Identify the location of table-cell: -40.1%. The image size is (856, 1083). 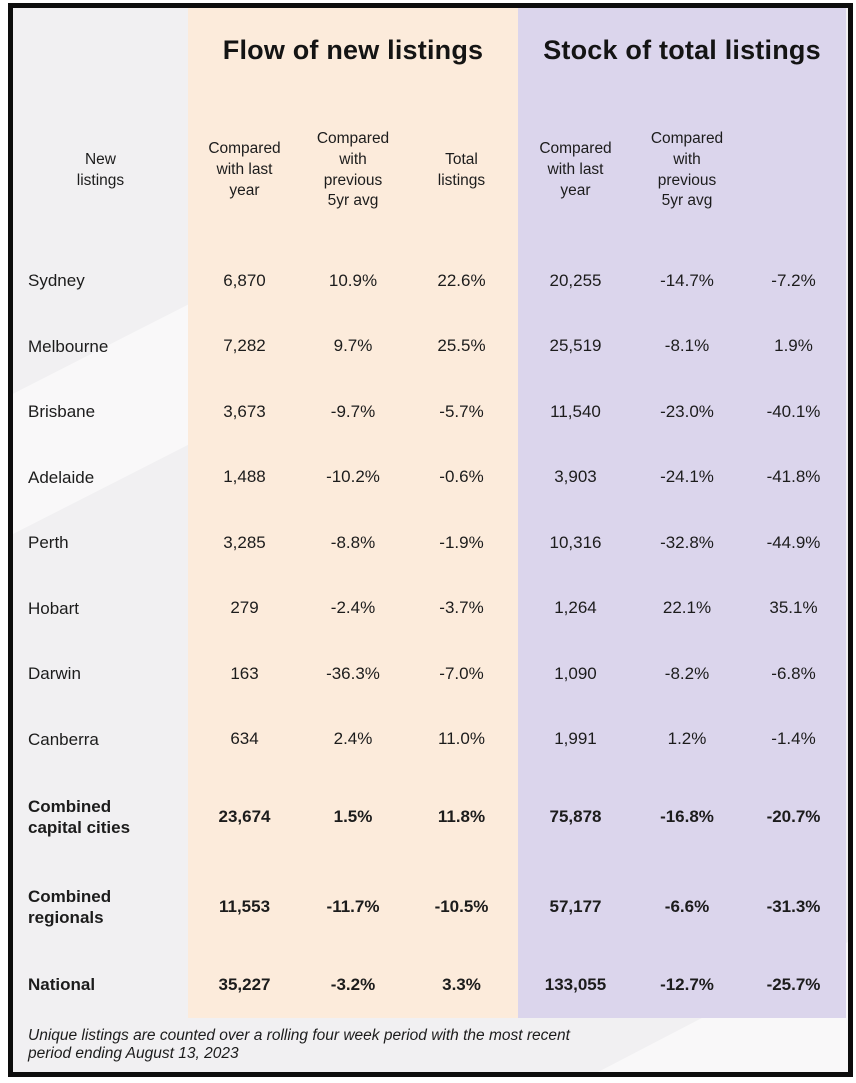
(793, 411).